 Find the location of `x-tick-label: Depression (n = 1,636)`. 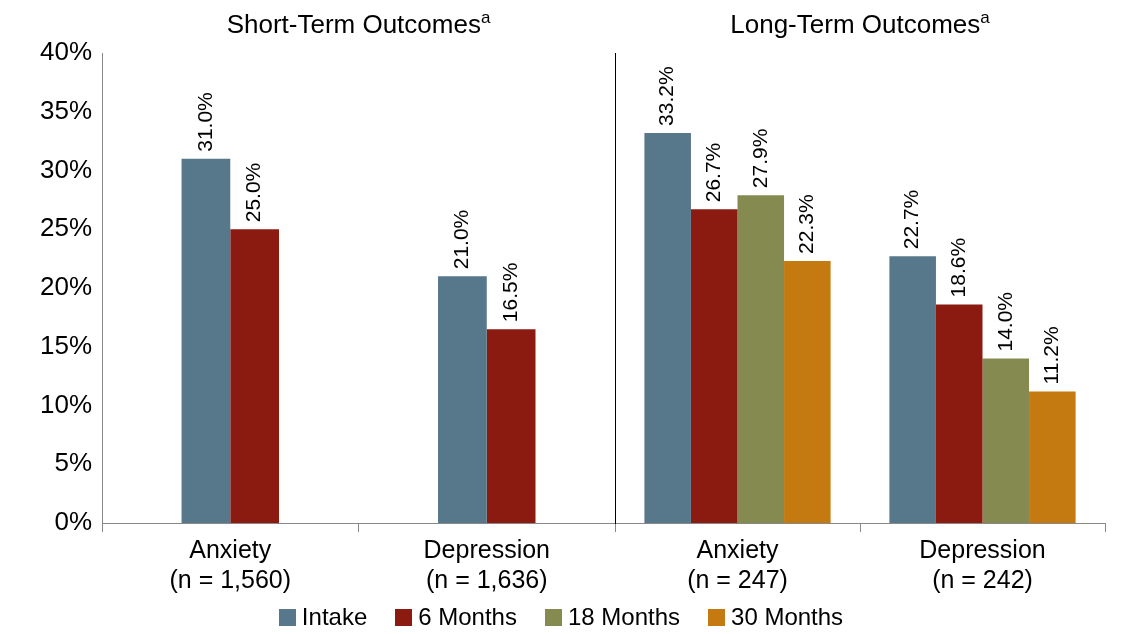

x-tick-label: Depression (n = 1,636) is located at coordinates (486, 563).